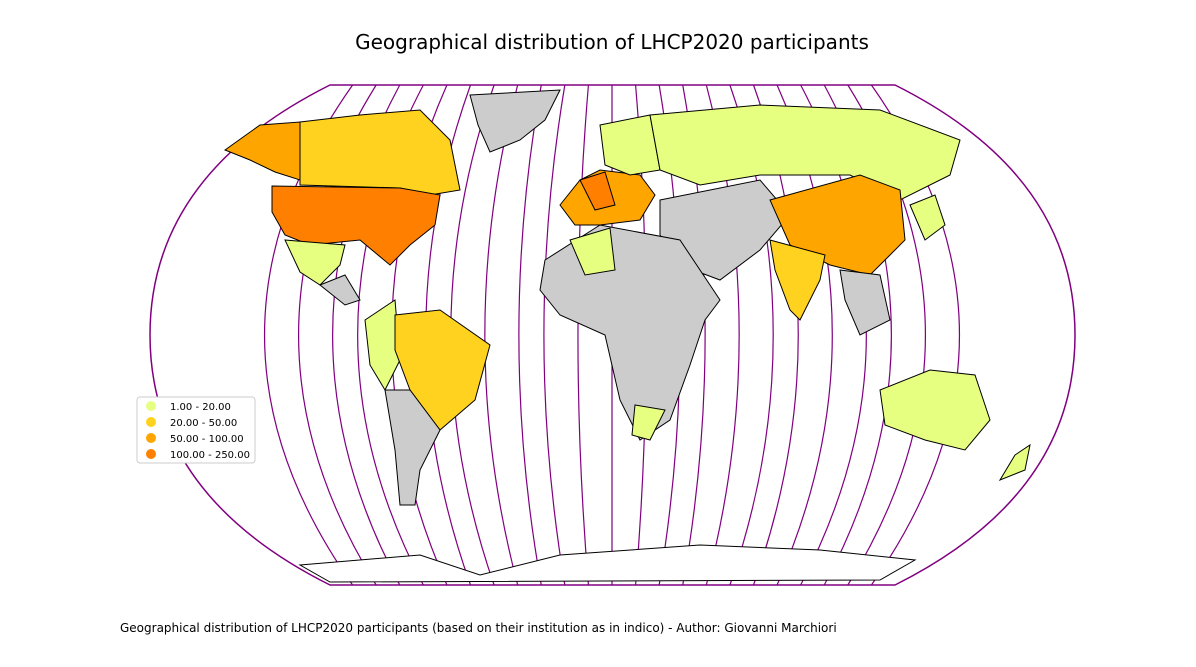  What do you see at coordinates (1014, 462) in the screenshot?
I see `new-zealand` at bounding box center [1014, 462].